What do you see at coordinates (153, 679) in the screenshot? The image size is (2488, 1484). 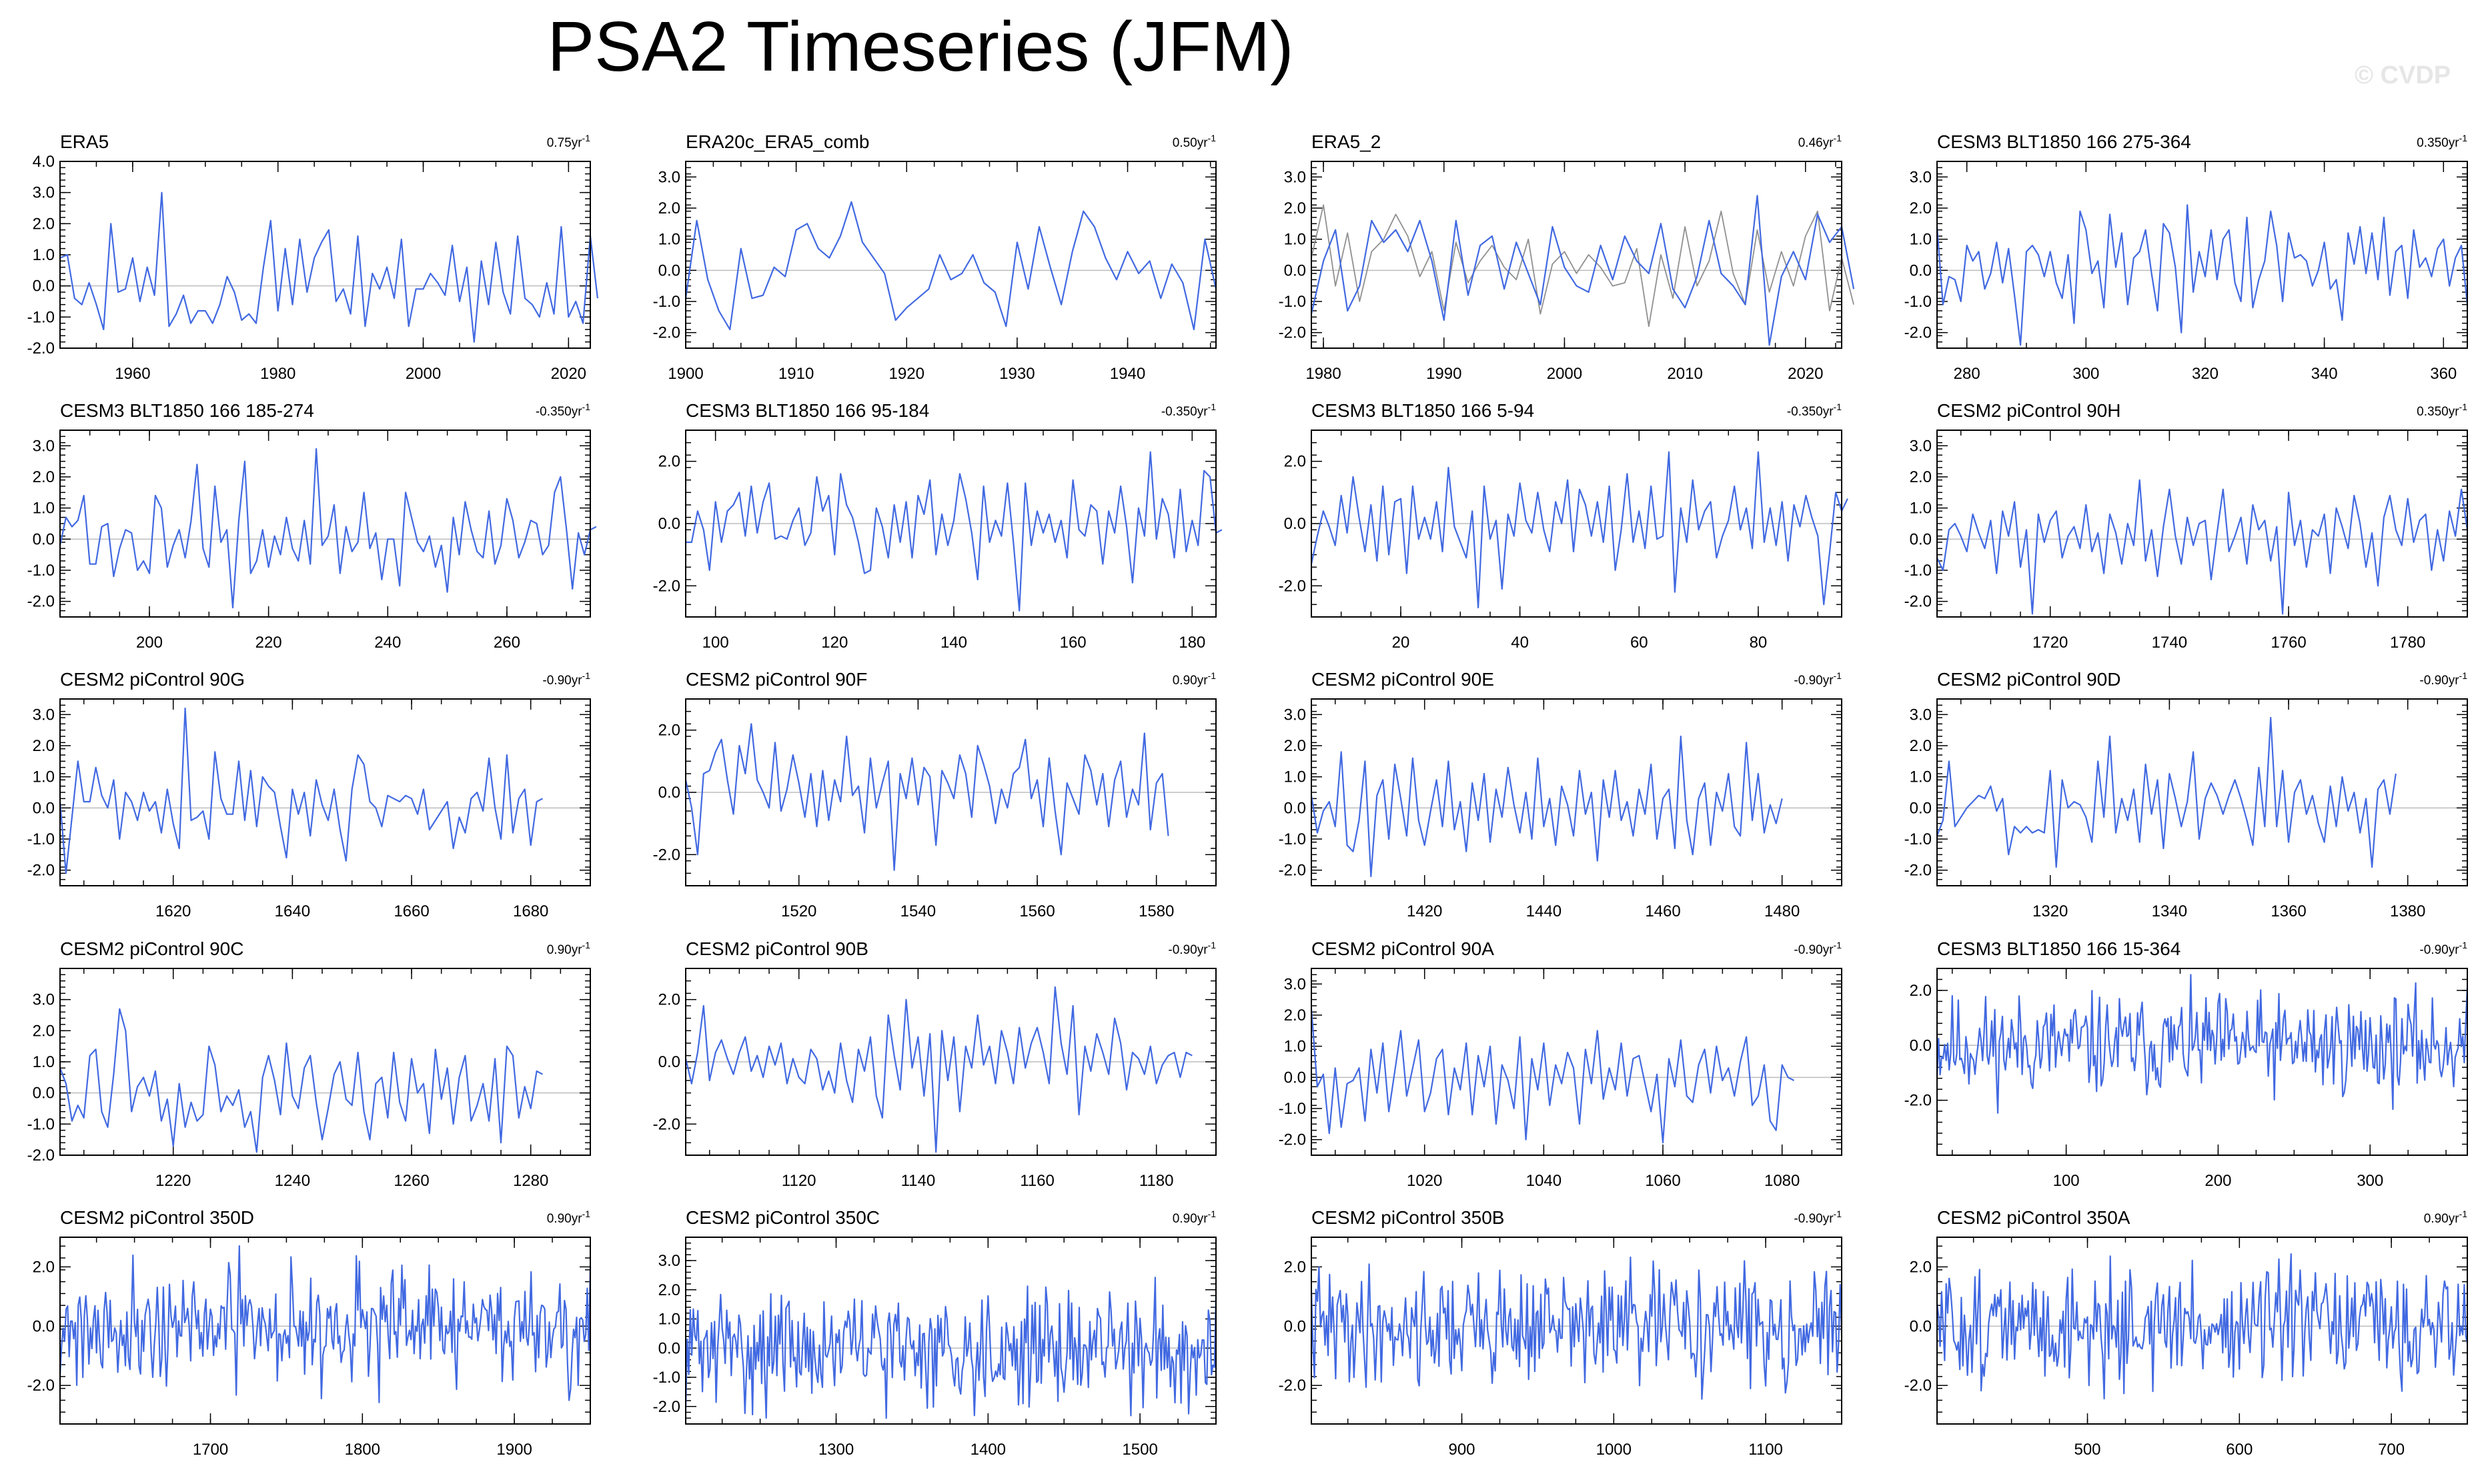 I see `panel-title: CESM2 piControl 90G` at bounding box center [153, 679].